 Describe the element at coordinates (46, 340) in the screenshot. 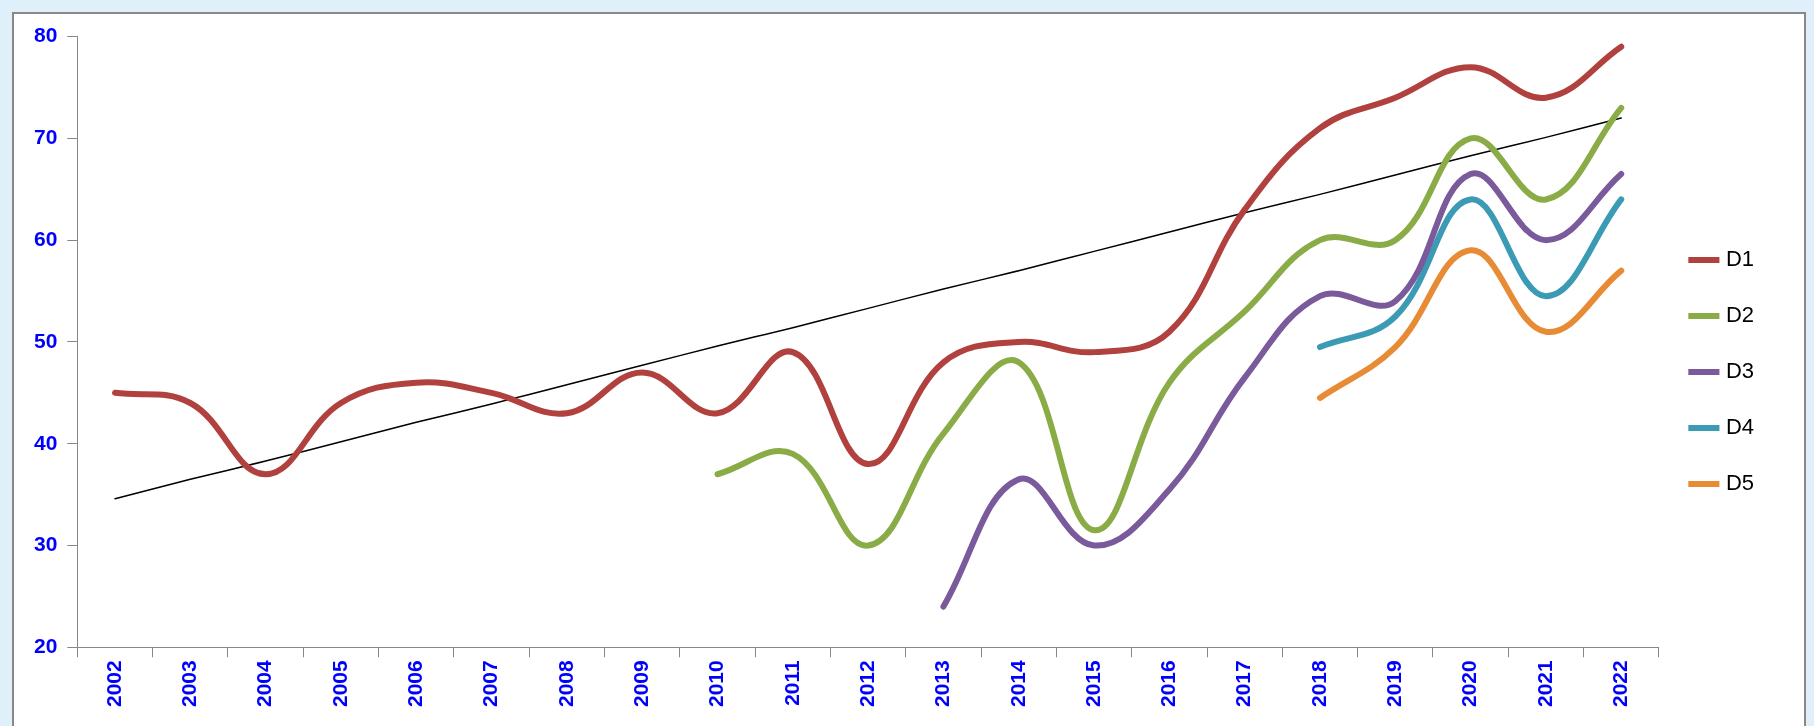

I see `y-tick-label: 50` at that location.